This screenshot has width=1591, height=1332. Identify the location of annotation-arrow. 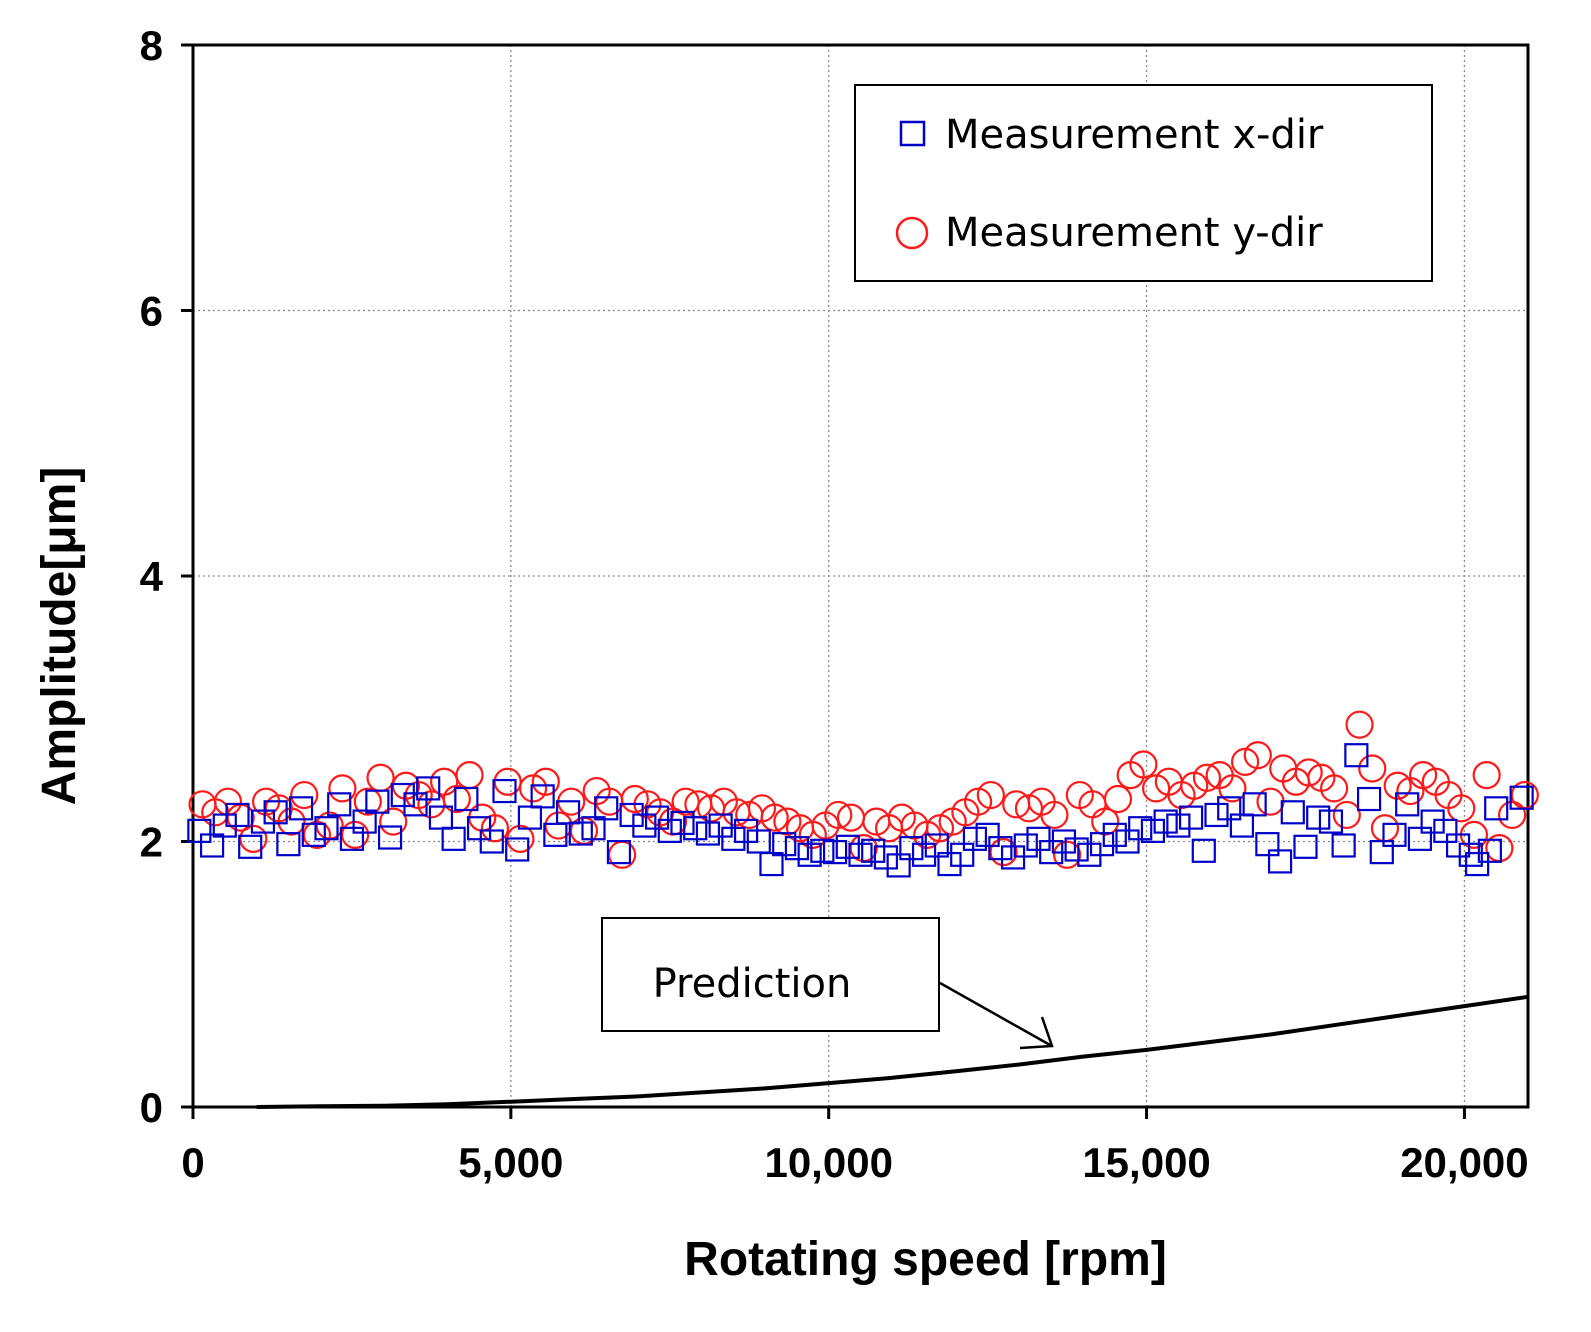
(995, 1014).